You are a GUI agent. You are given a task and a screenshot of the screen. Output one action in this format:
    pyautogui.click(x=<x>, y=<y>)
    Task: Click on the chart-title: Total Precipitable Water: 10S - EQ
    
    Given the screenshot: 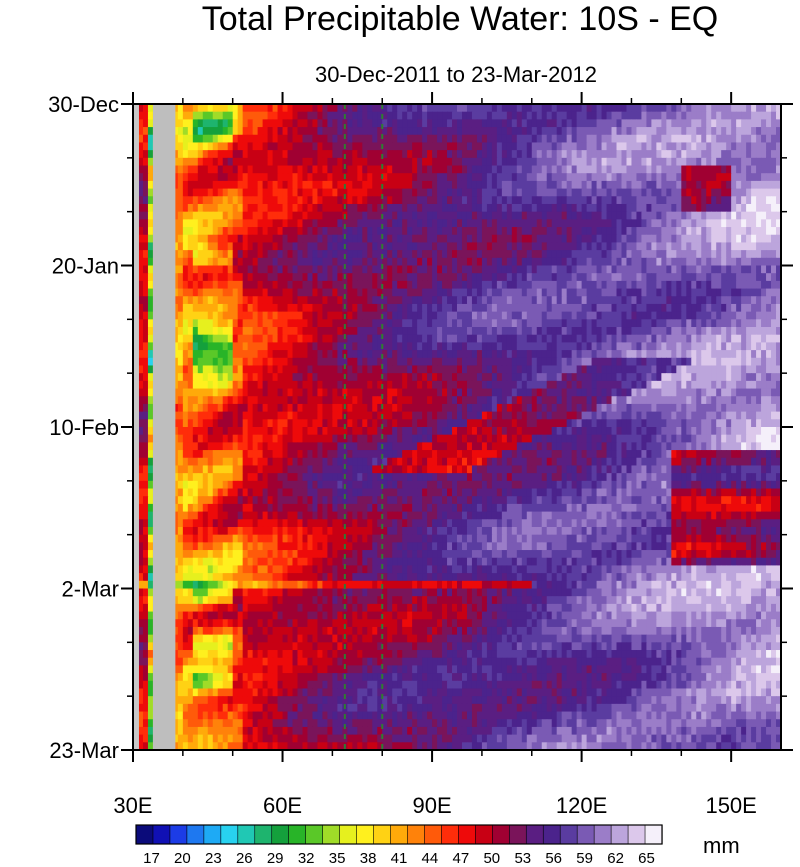 What is the action you would take?
    pyautogui.click(x=460, y=19)
    